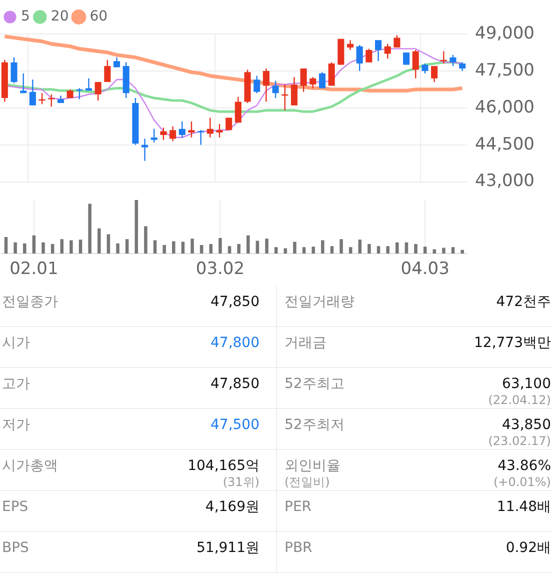 This screenshot has width=553, height=583. I want to click on legend-label: 60, so click(99, 16).